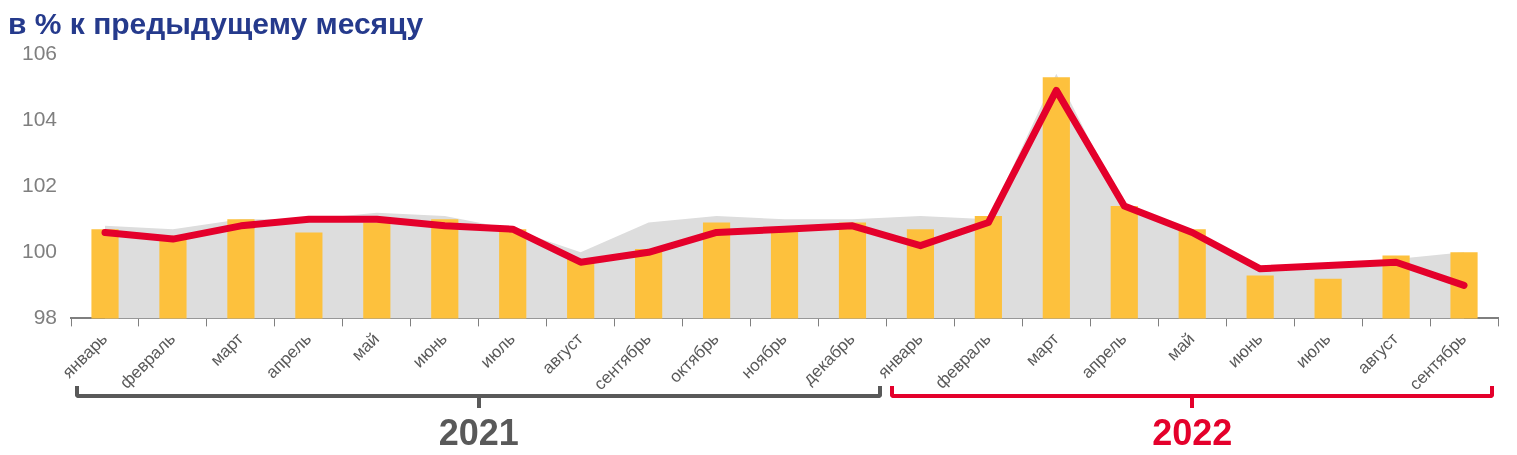  What do you see at coordinates (216, 24) in the screenshot?
I see `chart-title: в % к предыдущему месяцу` at bounding box center [216, 24].